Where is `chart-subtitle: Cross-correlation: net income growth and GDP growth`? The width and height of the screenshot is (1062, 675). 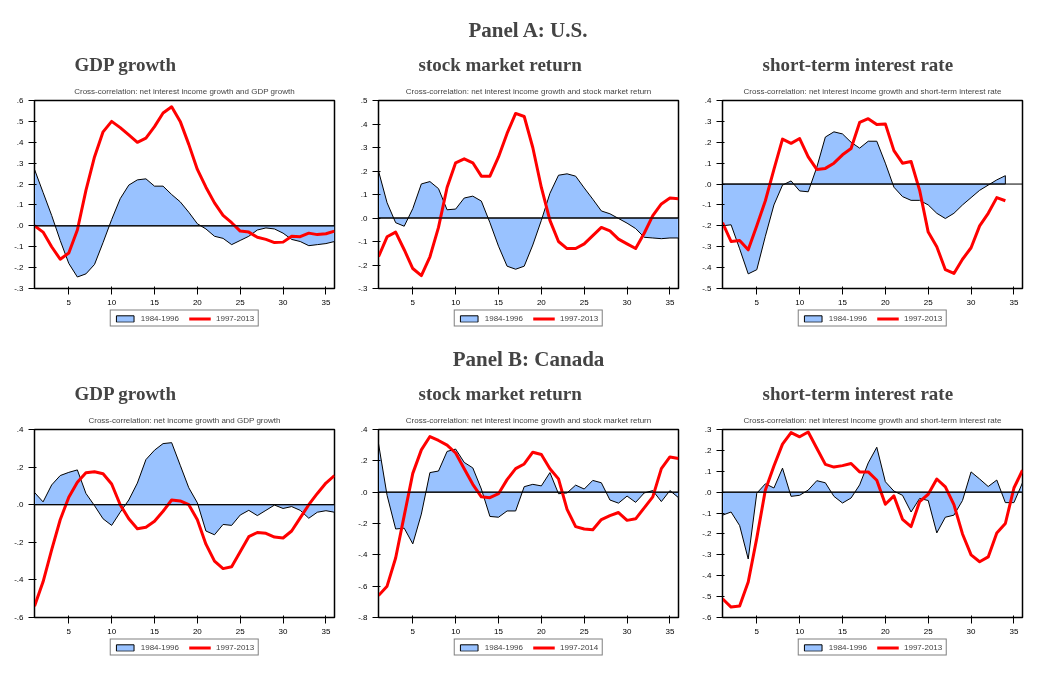 chart-subtitle: Cross-correlation: net income growth and GDP growth is located at coordinates (184, 420).